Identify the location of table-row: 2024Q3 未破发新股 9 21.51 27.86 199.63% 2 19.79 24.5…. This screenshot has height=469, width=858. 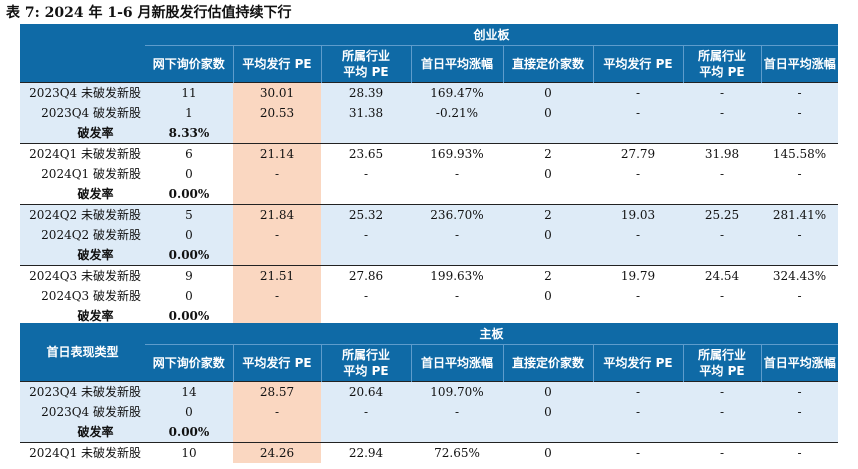
(429, 275).